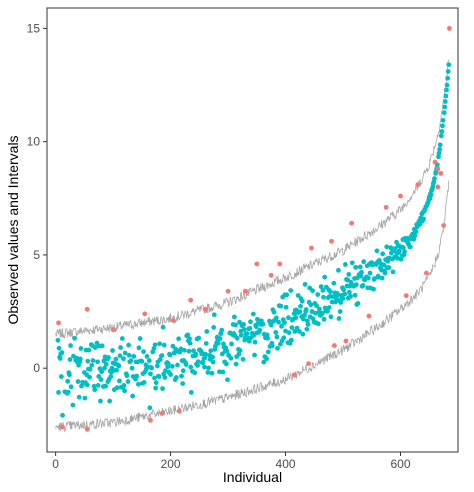 The image size is (474, 492). What do you see at coordinates (171, 464) in the screenshot?
I see `x-tick-label: 200` at bounding box center [171, 464].